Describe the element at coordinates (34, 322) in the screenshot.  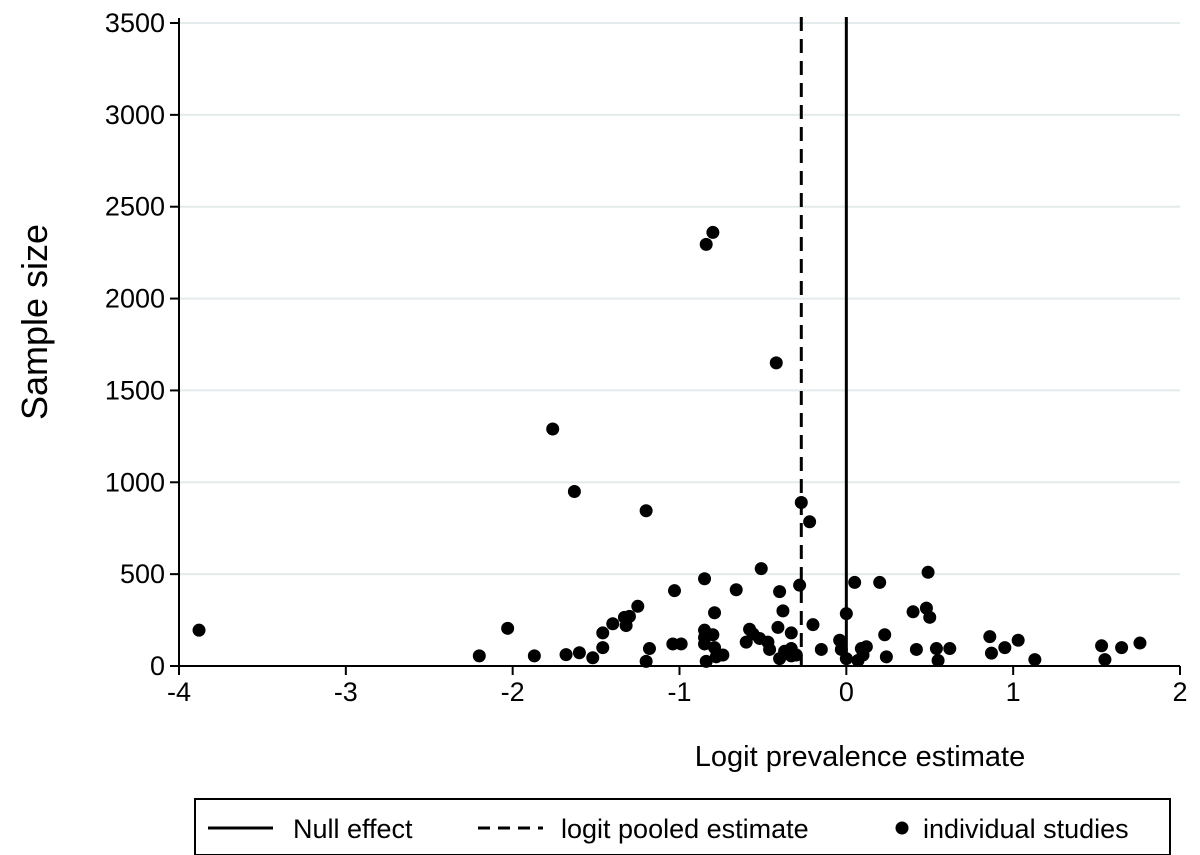
I see `y-axis-title: Sample size` at that location.